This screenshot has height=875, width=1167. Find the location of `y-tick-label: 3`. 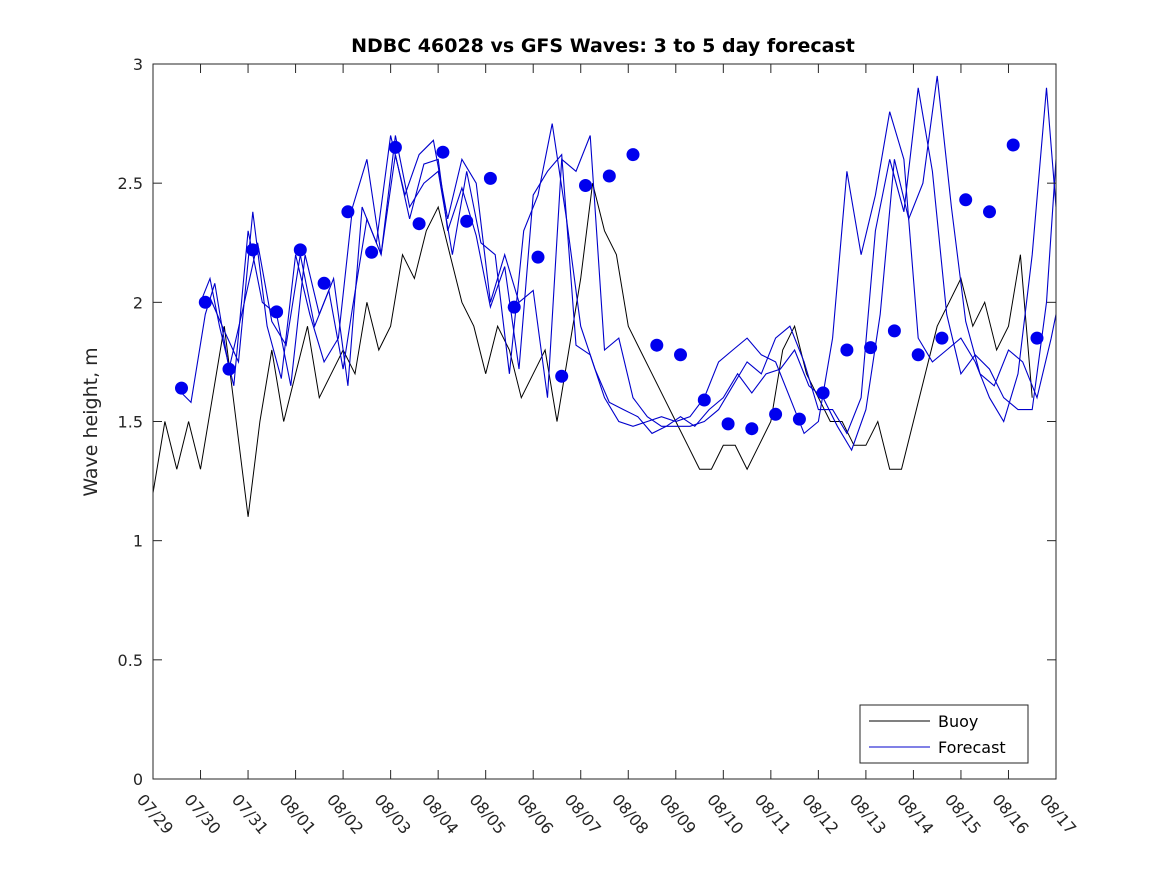

y-tick-label: 3 is located at coordinates (138, 64).